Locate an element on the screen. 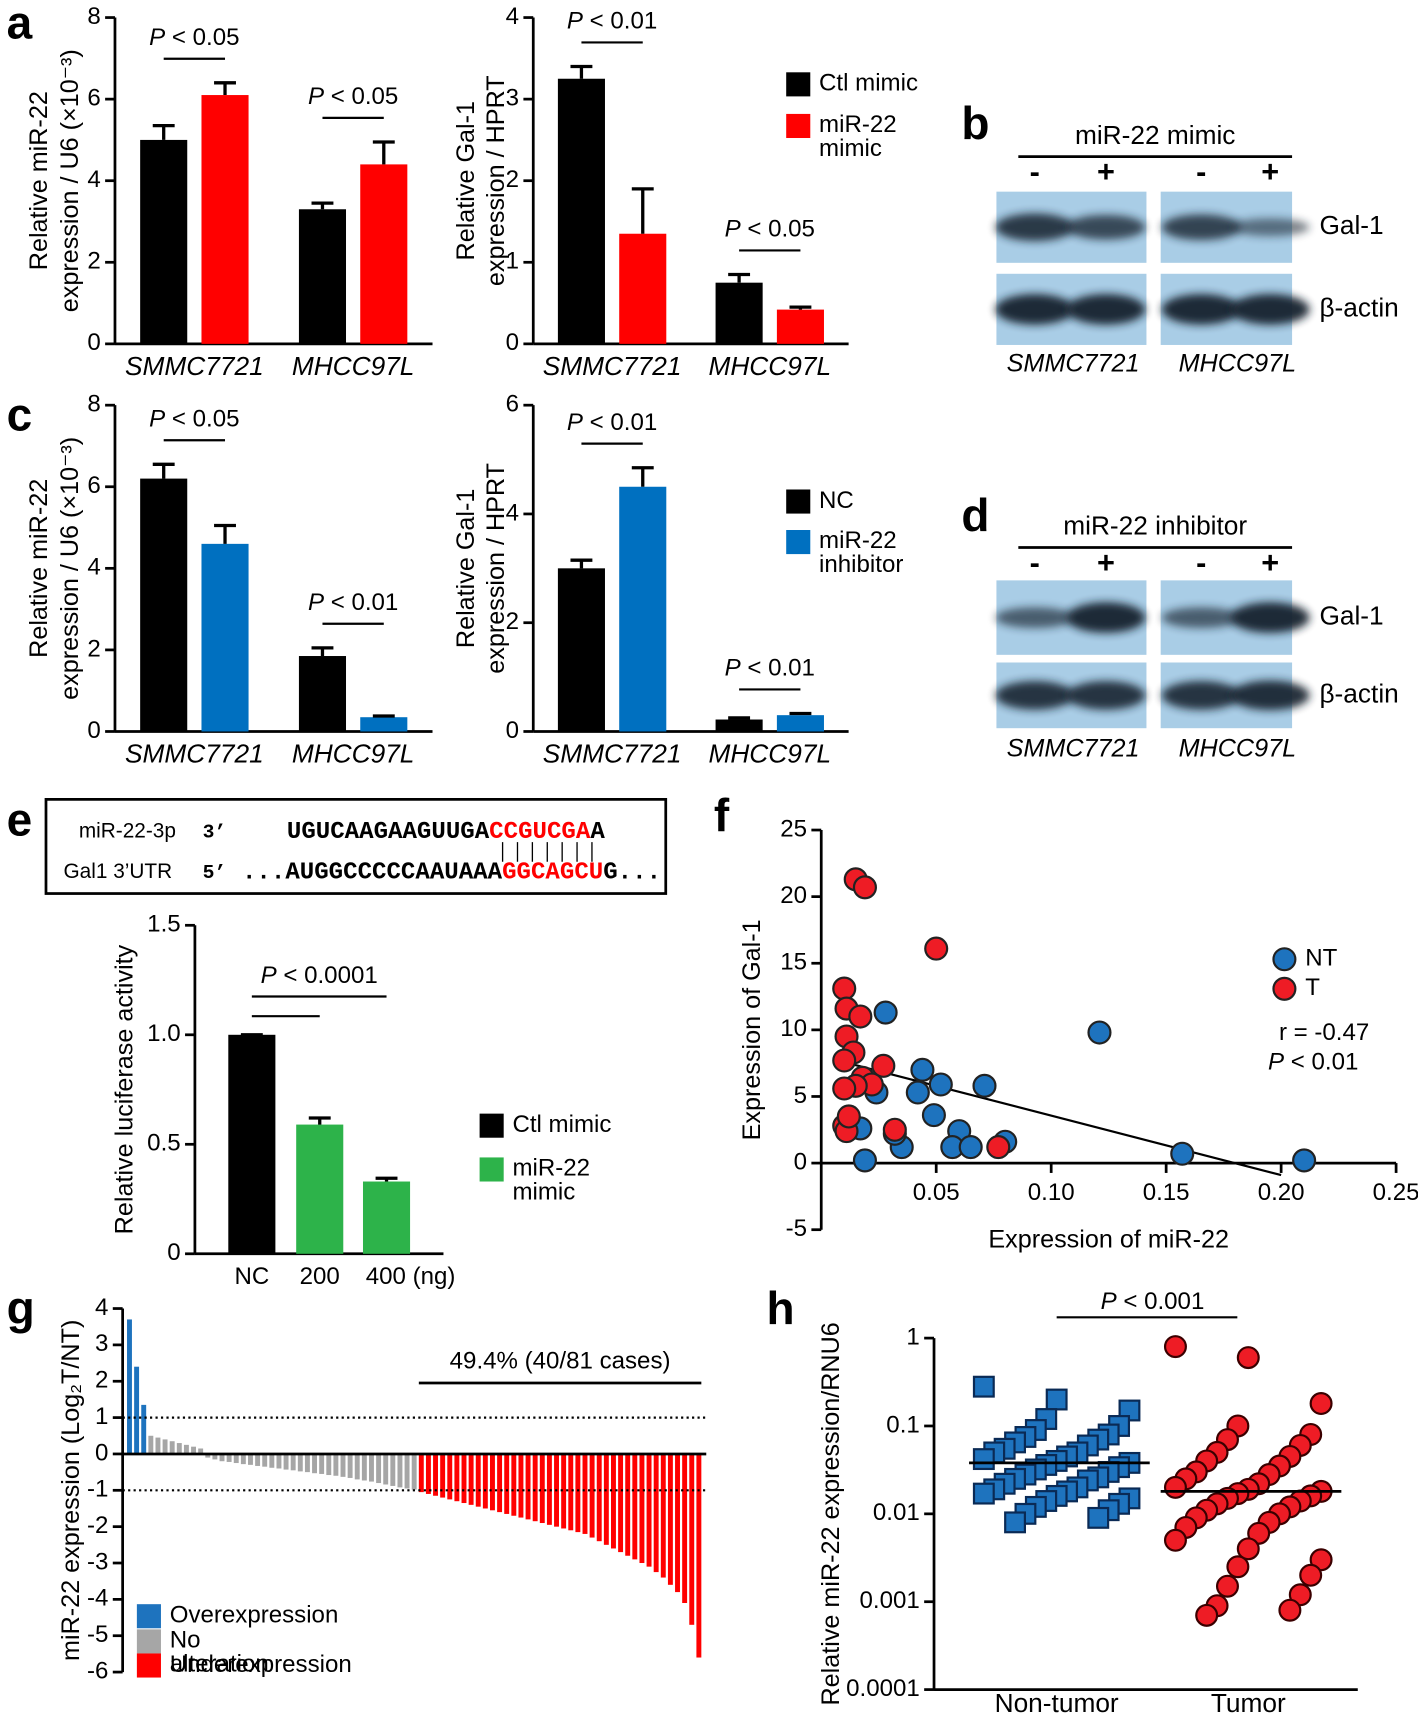 Image resolution: width=1418 pixels, height=1717 pixels. y-axis-label: Relative miR-22 is located at coordinates (39, 568).